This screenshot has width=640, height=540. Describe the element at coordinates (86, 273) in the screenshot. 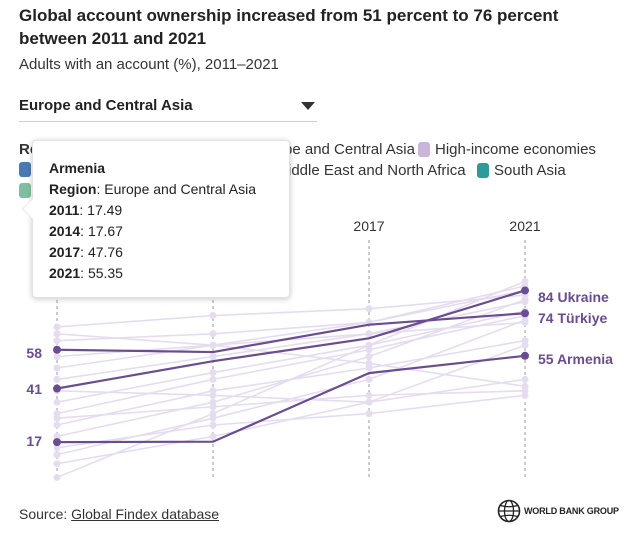

I see `tooltip-row: 2021: 55.35` at that location.